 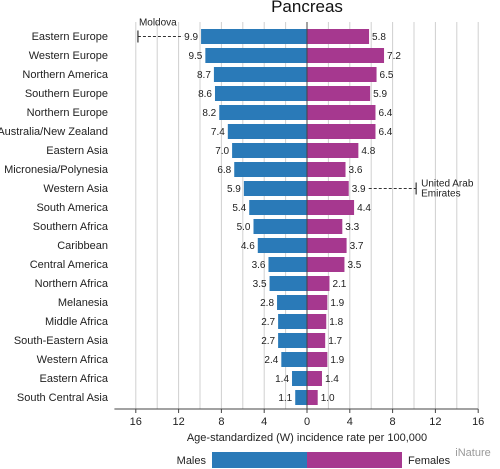 What do you see at coordinates (224, 170) in the screenshot?
I see `value-label-males: 6.8` at bounding box center [224, 170].